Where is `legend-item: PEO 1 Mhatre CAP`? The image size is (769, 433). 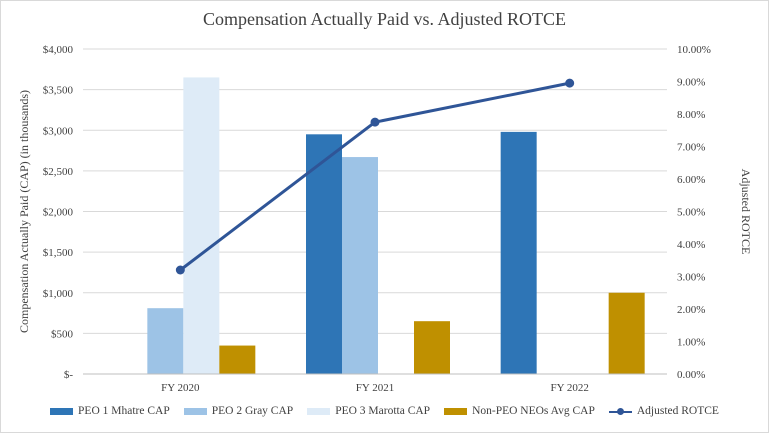
legend-item: PEO 1 Mhatre CAP is located at coordinates (110, 411).